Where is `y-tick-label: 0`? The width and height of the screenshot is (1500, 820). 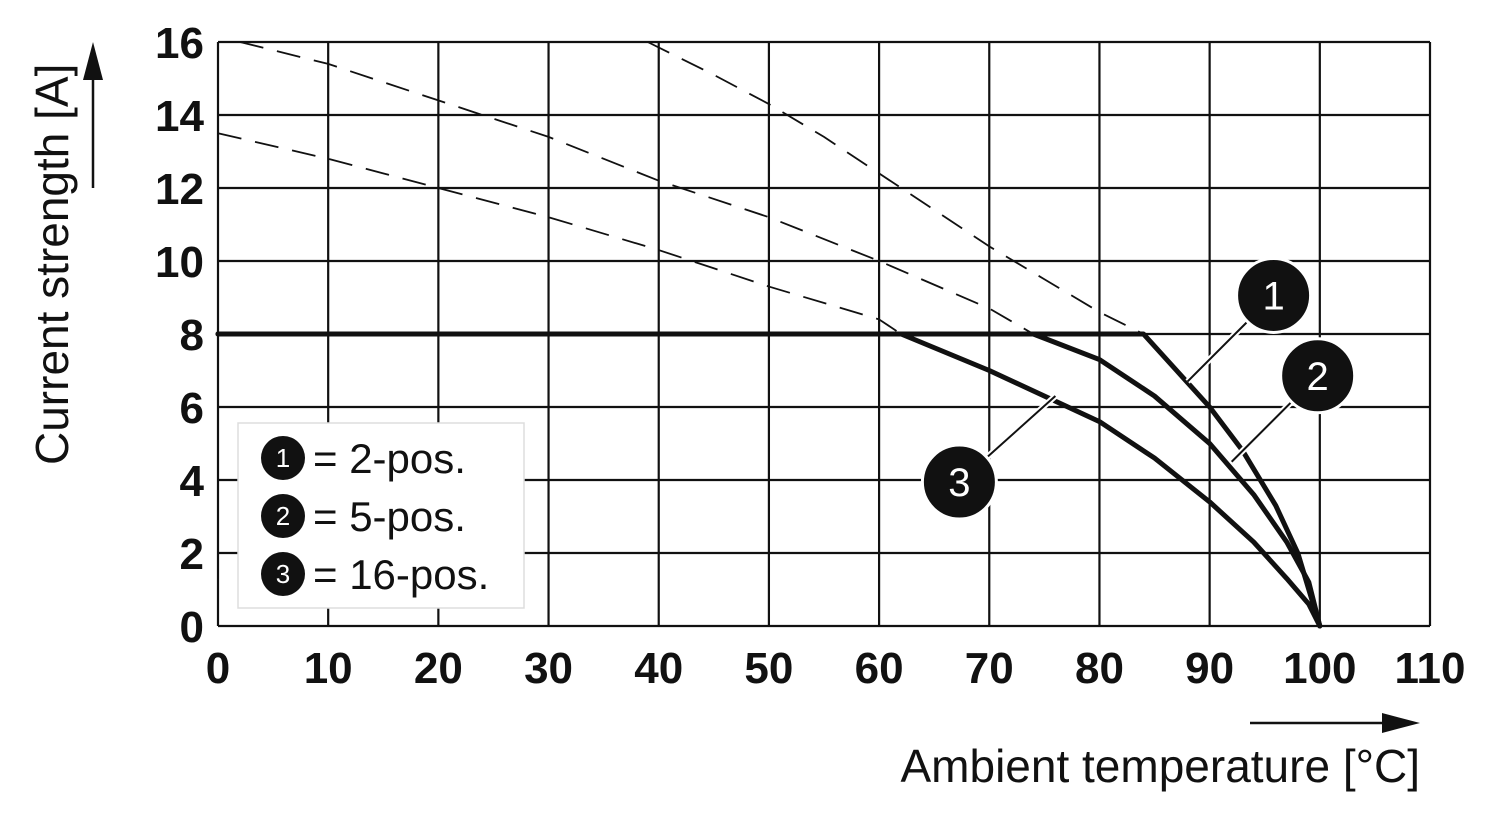 y-tick-label: 0 is located at coordinates (192, 627).